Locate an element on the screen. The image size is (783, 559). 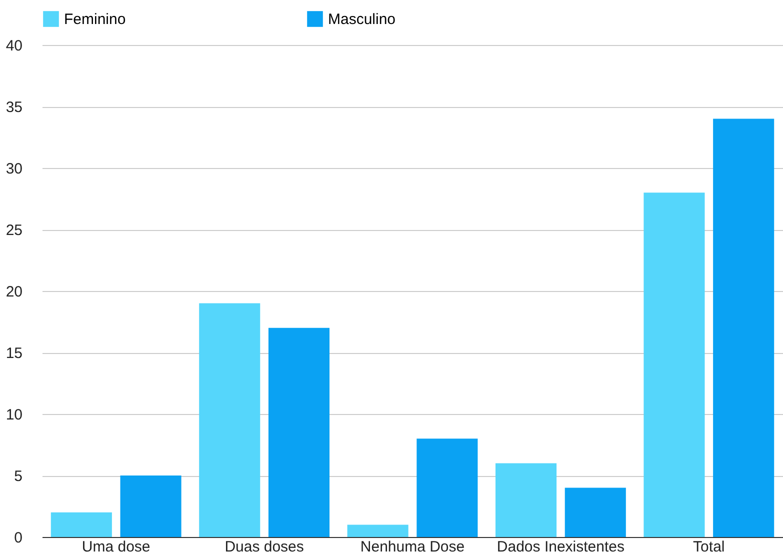
y-tick-label: 40 is located at coordinates (14, 46).